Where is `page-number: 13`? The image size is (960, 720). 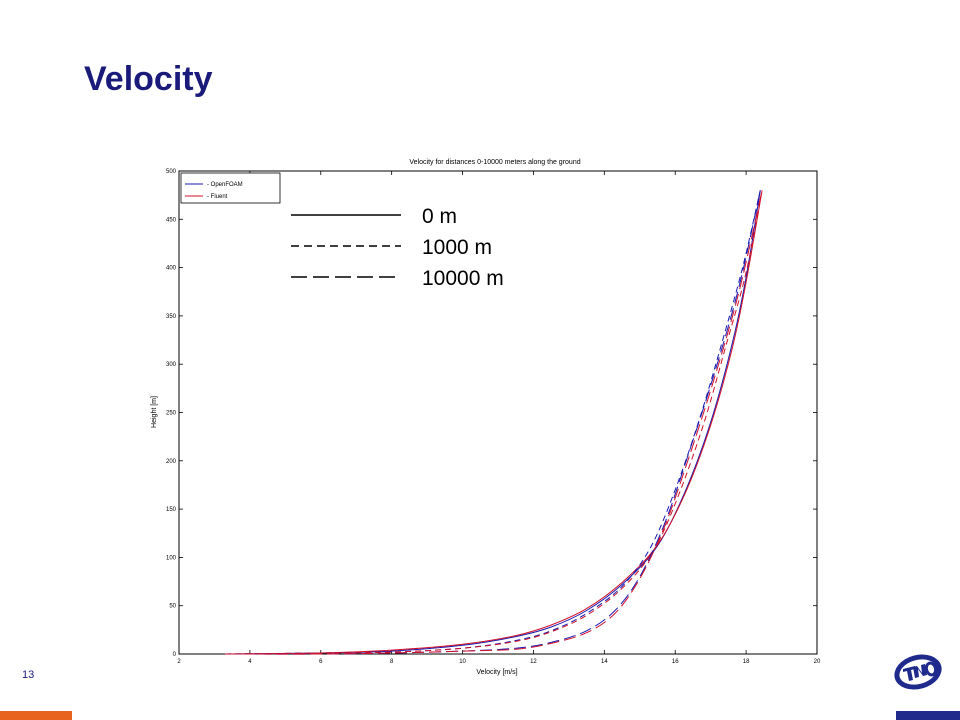
page-number: 13 is located at coordinates (28, 675).